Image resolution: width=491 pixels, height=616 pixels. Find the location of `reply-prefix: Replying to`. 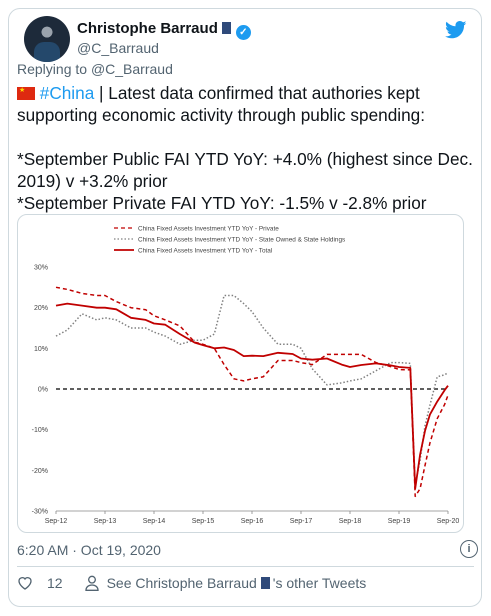

reply-prefix: Replying to is located at coordinates (52, 69).